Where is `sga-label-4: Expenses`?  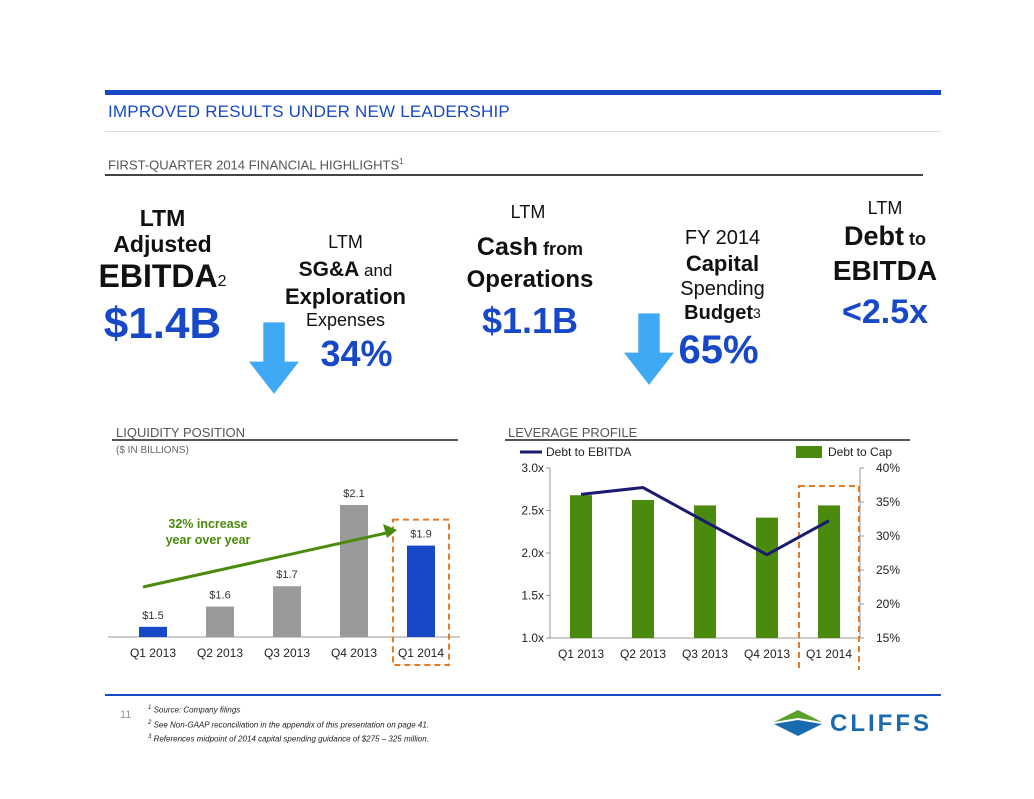 sga-label-4: Expenses is located at coordinates (345, 320).